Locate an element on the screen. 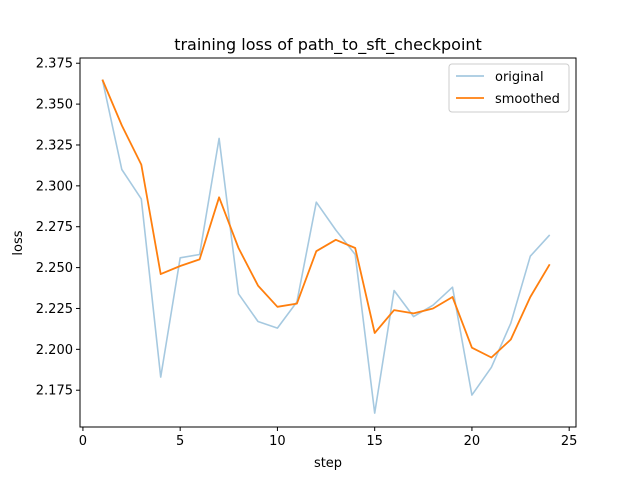 The image size is (640, 480). legend-label-smoothed: smoothed is located at coordinates (527, 99).